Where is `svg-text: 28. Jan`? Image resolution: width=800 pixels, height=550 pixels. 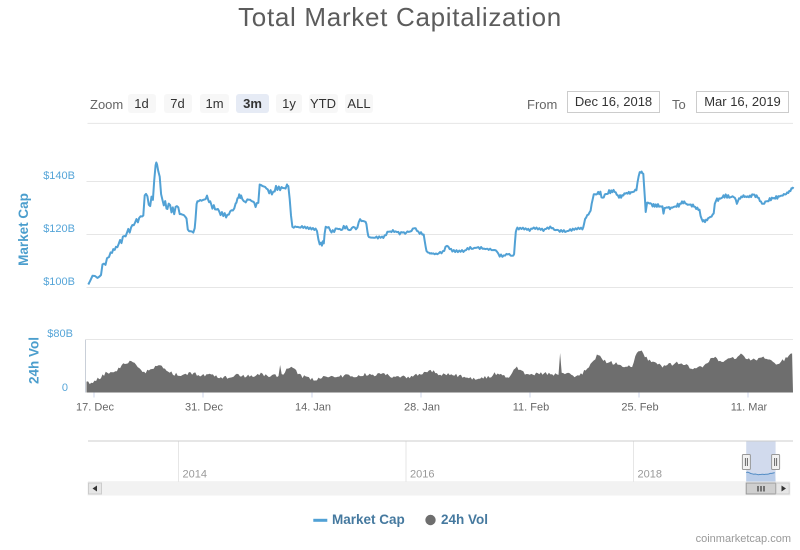
svg-text: 28. Jan is located at coordinates (422, 408).